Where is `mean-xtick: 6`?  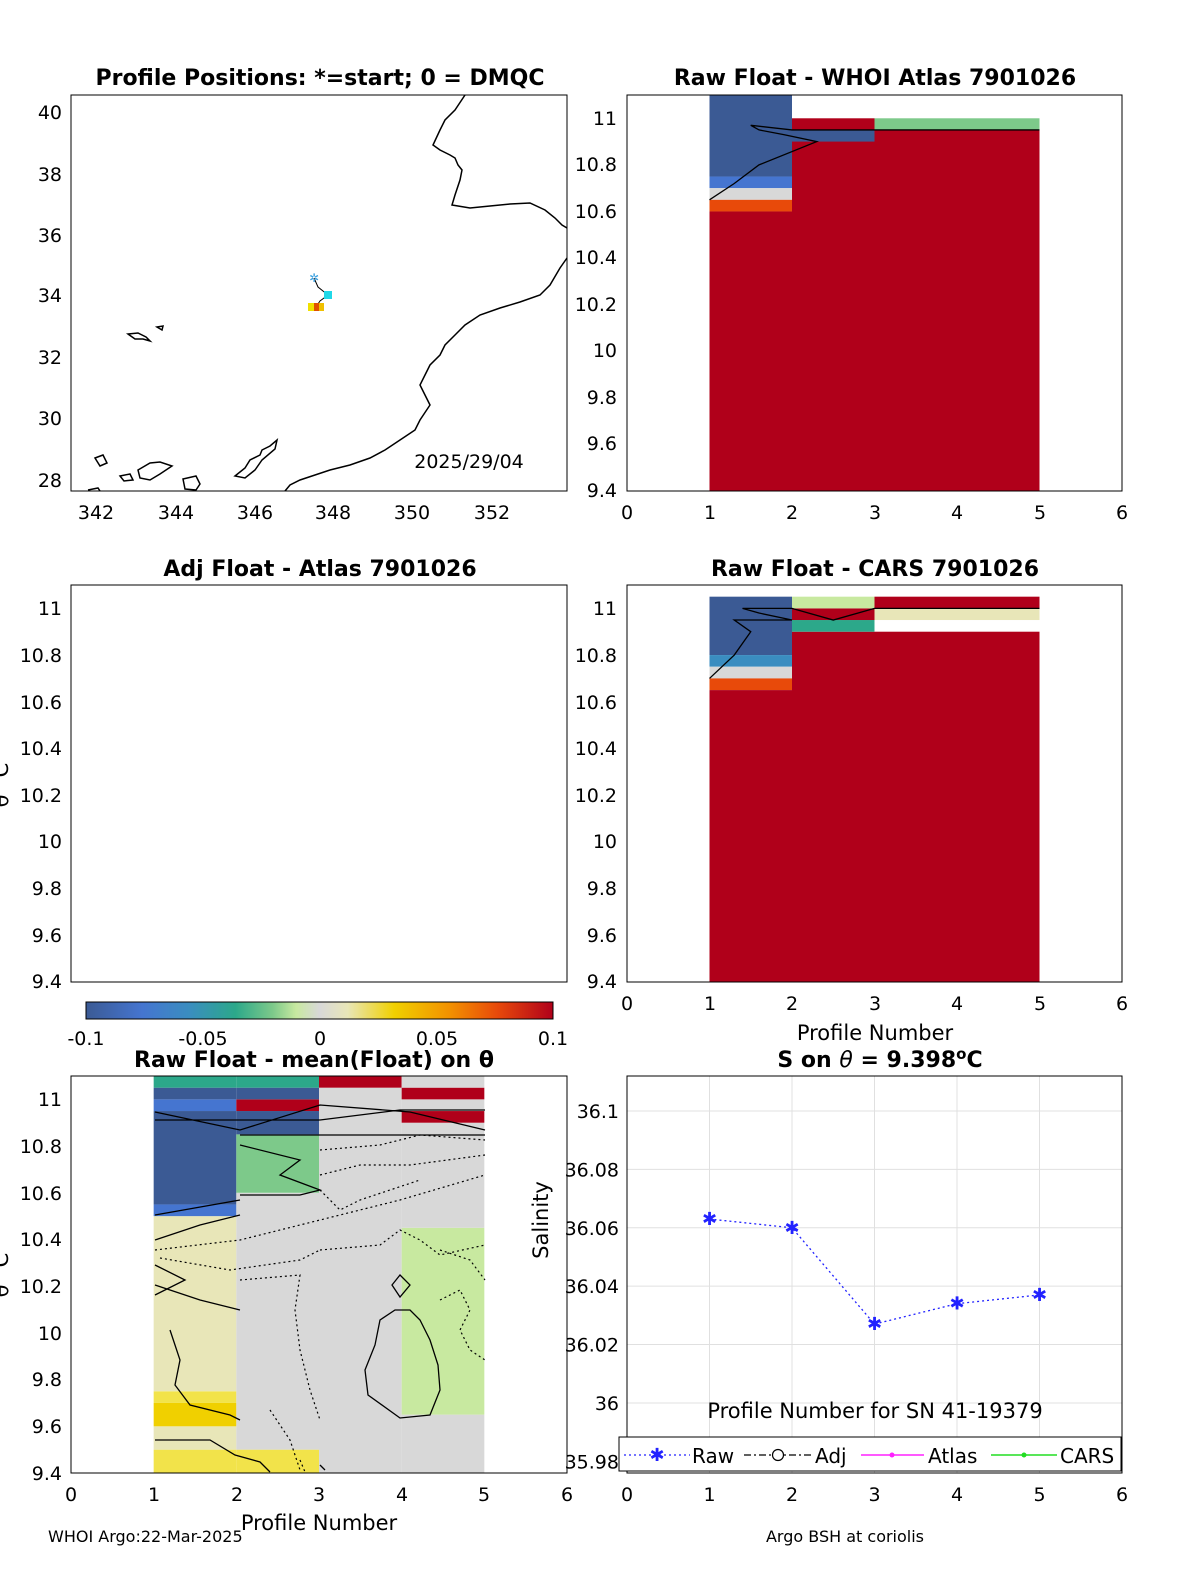 mean-xtick: 6 is located at coordinates (567, 1495).